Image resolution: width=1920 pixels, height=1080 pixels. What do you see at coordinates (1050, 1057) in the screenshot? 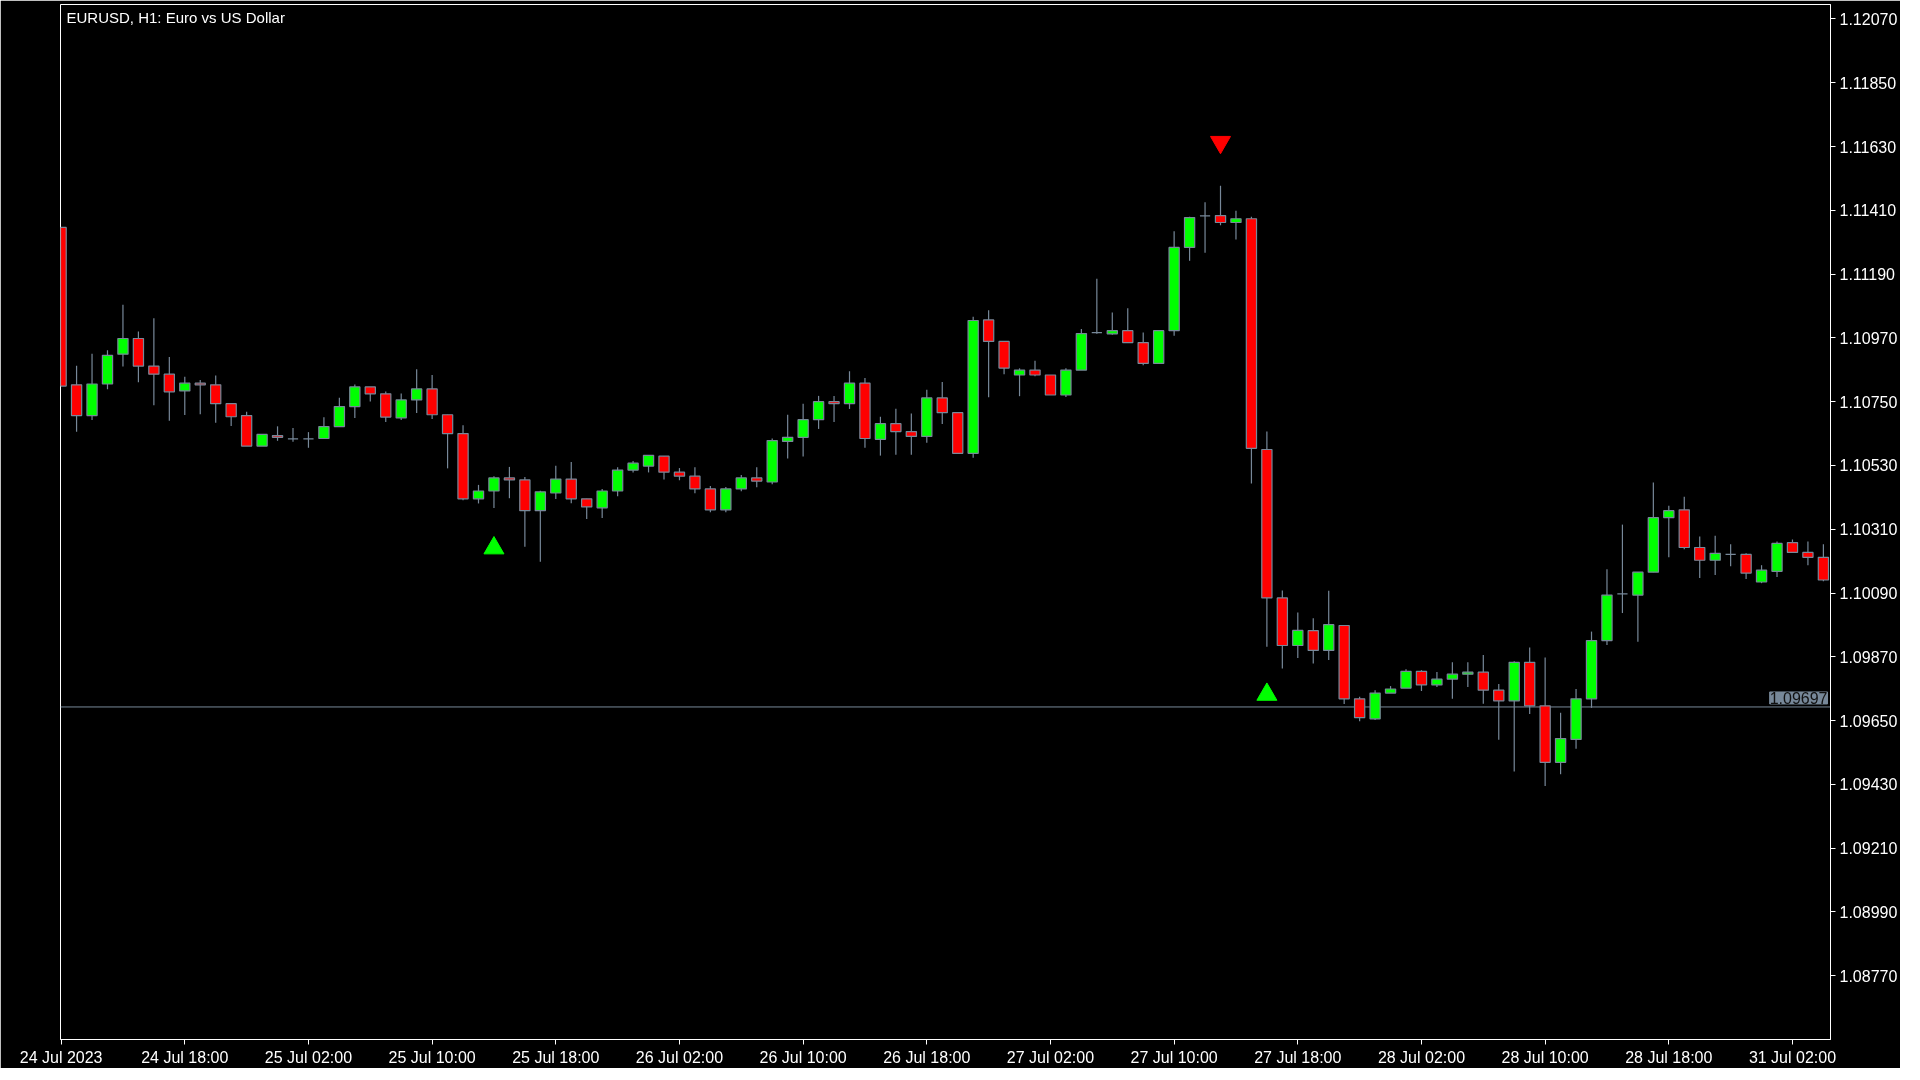
I see `x-tick-label: 27 Jul 02:00` at bounding box center [1050, 1057].